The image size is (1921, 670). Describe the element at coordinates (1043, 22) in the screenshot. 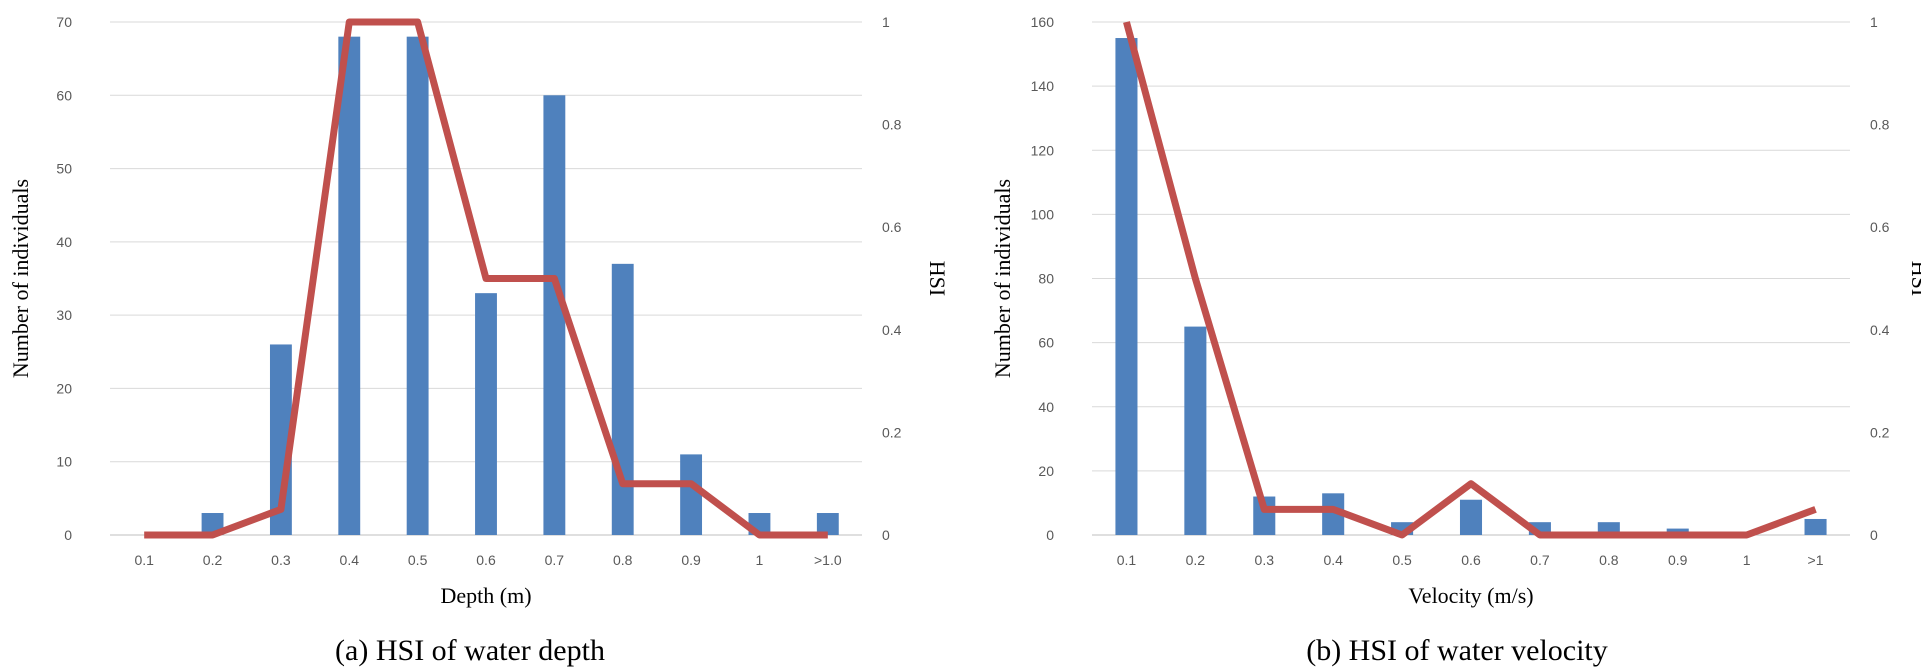

I see `y-tick-label: 160` at that location.